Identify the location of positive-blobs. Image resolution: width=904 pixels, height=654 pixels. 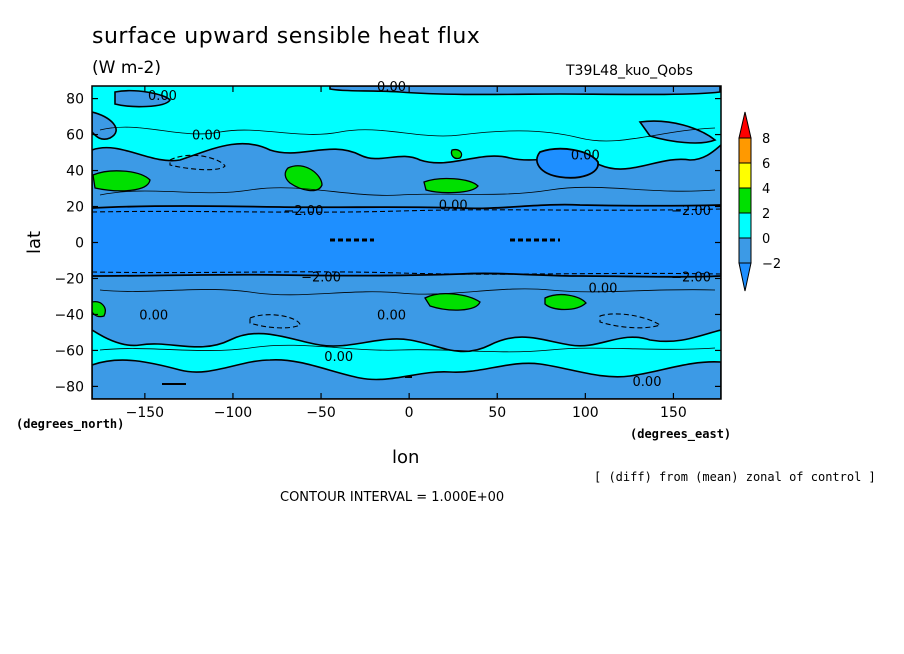
(339, 233).